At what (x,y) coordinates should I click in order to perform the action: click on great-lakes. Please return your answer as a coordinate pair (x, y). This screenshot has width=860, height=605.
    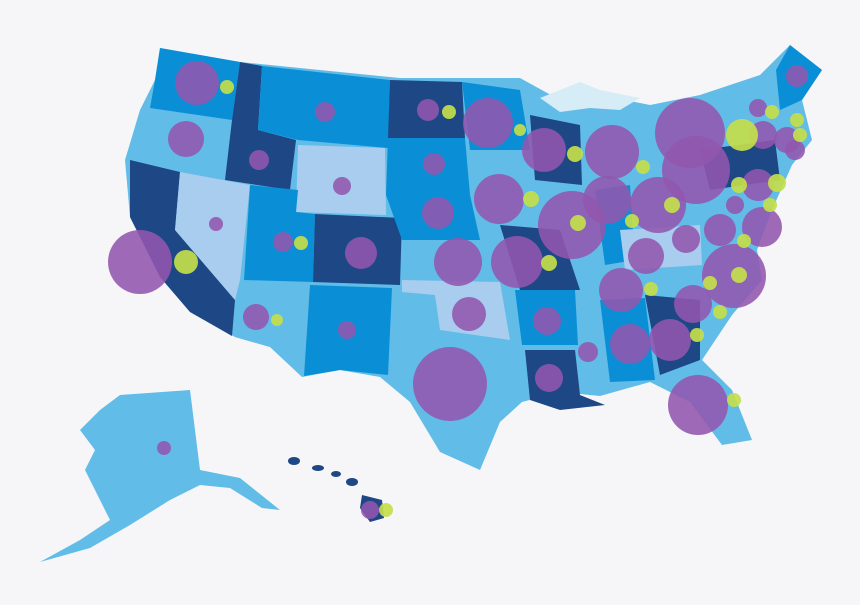
    Looking at the image, I should click on (590, 97).